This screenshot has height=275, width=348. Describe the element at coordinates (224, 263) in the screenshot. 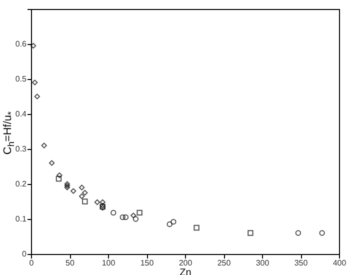

I see `x-tick-label: 250` at that location.